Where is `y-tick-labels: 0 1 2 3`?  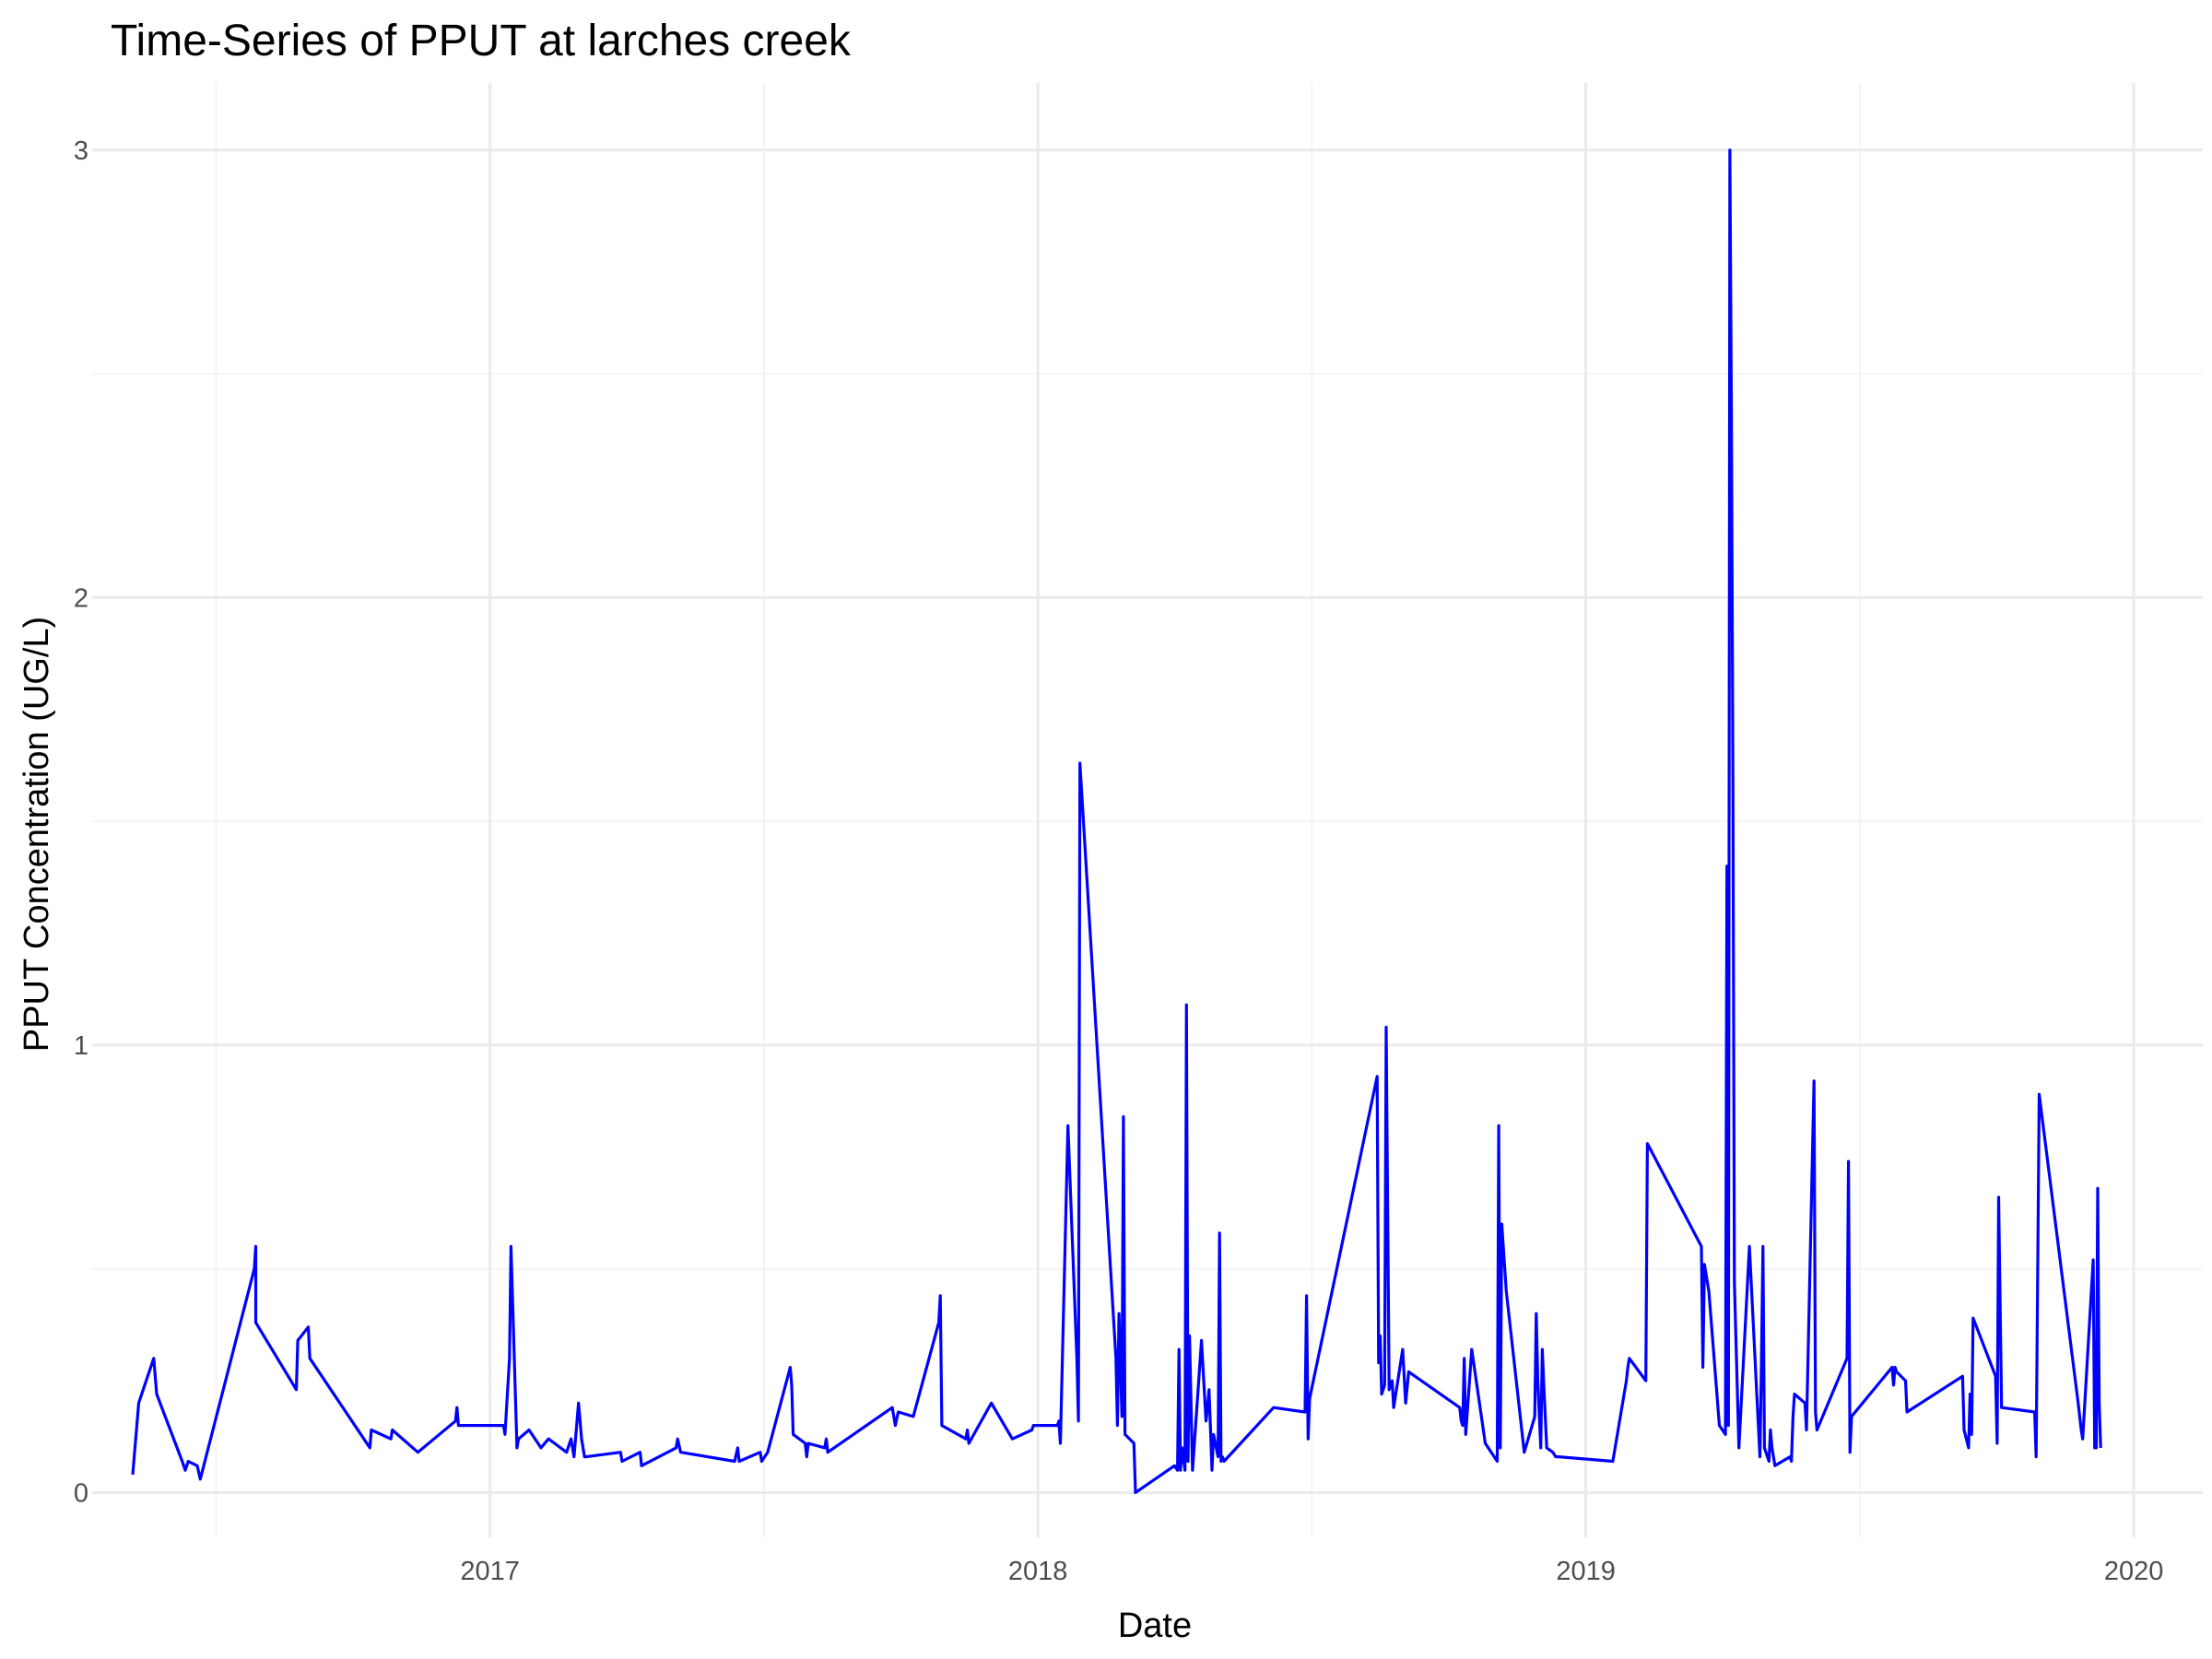
y-tick-labels: 0 1 2 3 is located at coordinates (81, 822).